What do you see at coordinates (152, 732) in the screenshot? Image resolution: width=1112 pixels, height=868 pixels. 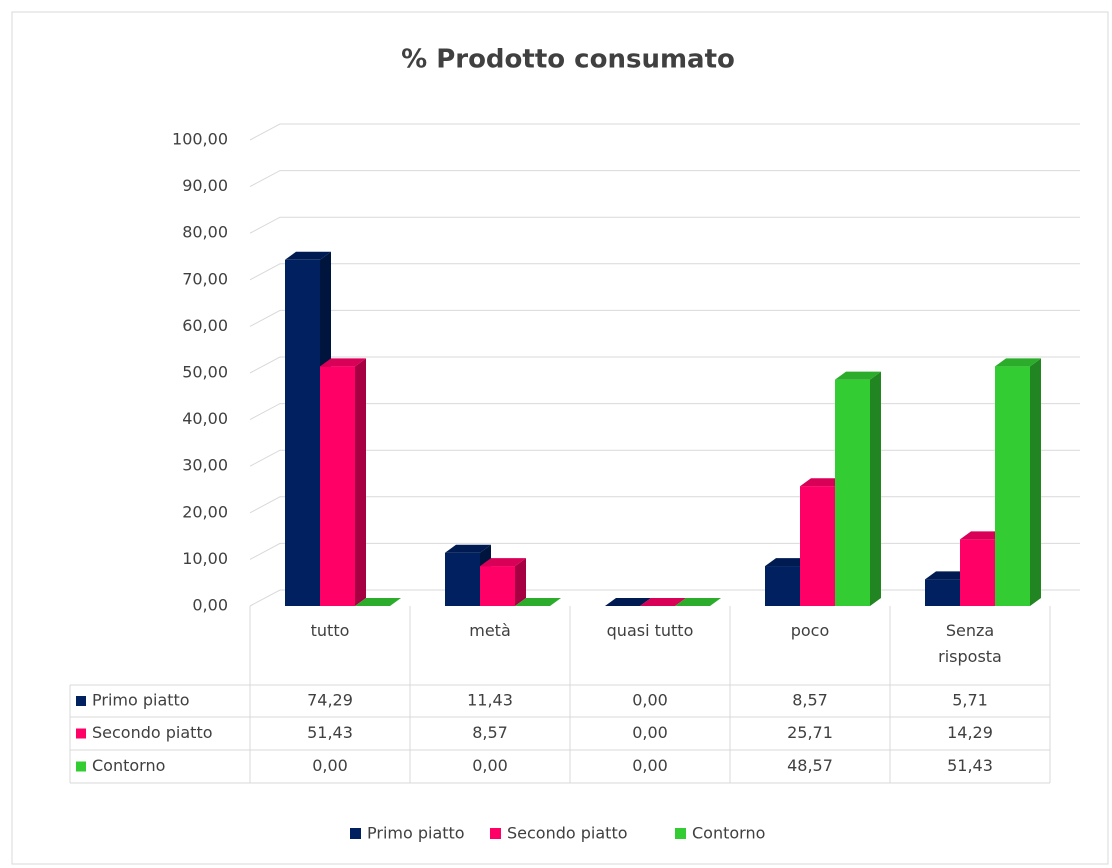 I see `row-label: Secondo piatto` at bounding box center [152, 732].